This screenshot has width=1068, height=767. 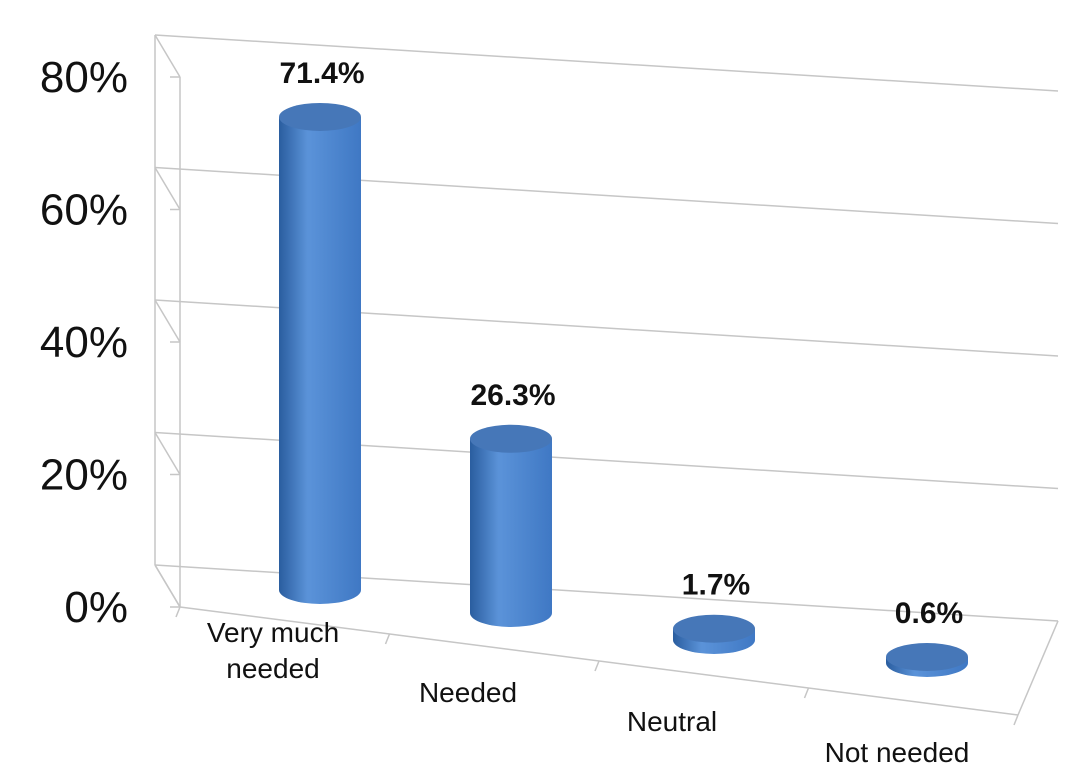 I want to click on y-tick-label: 40%, so click(x=84, y=342).